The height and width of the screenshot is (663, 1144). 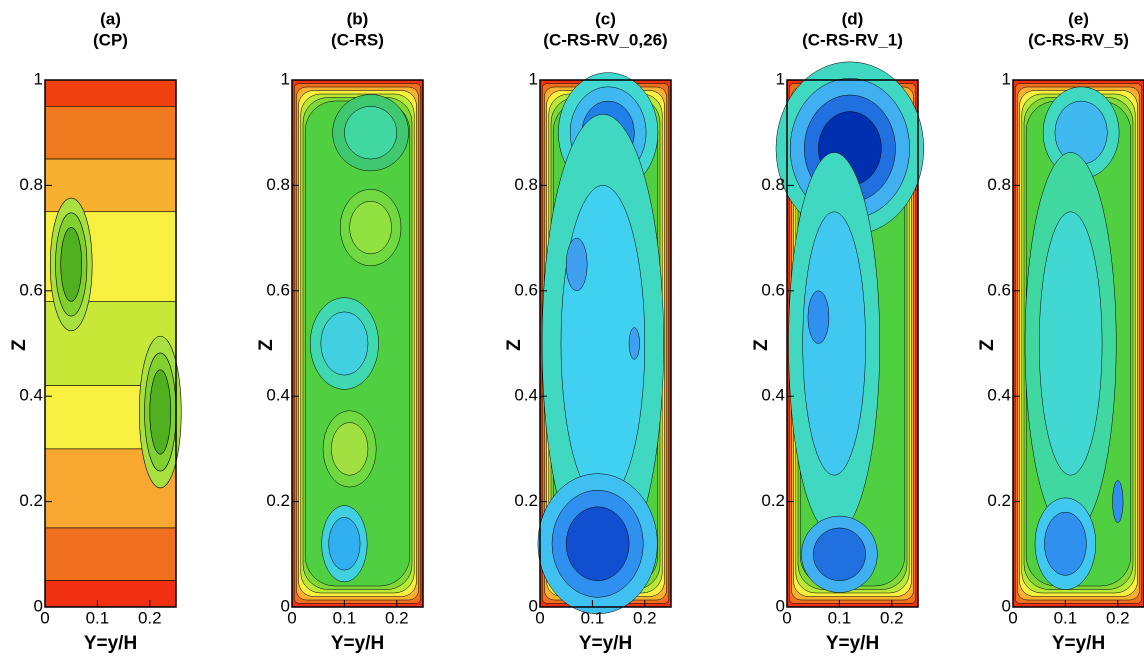 What do you see at coordinates (110, 39) in the screenshot?
I see `panel-subtitle: (CP)` at bounding box center [110, 39].